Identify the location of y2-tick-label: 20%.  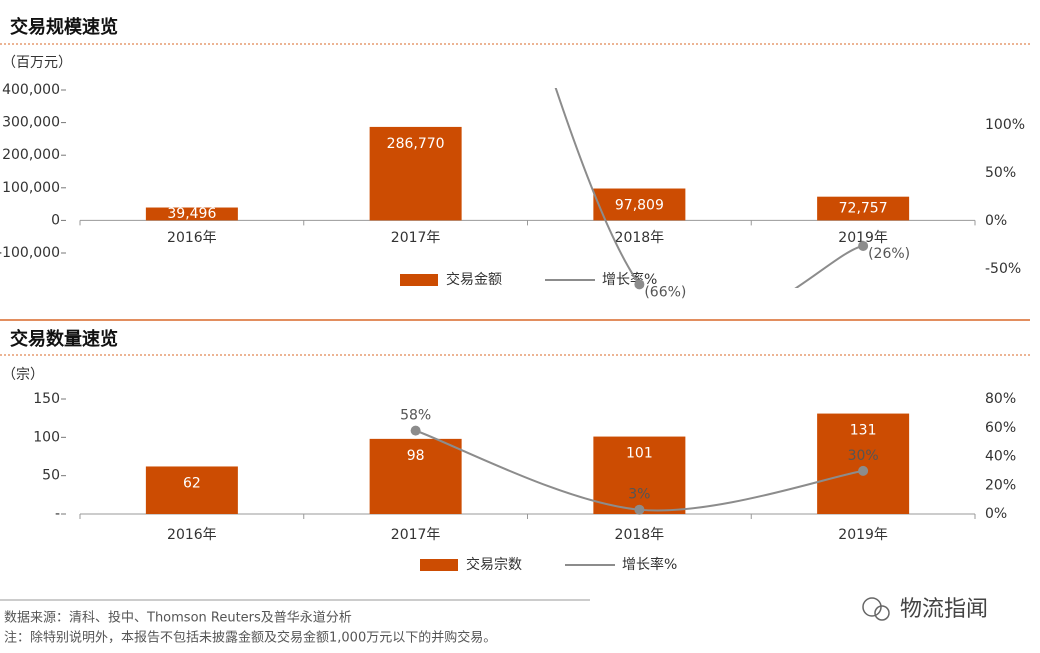
(1000, 485).